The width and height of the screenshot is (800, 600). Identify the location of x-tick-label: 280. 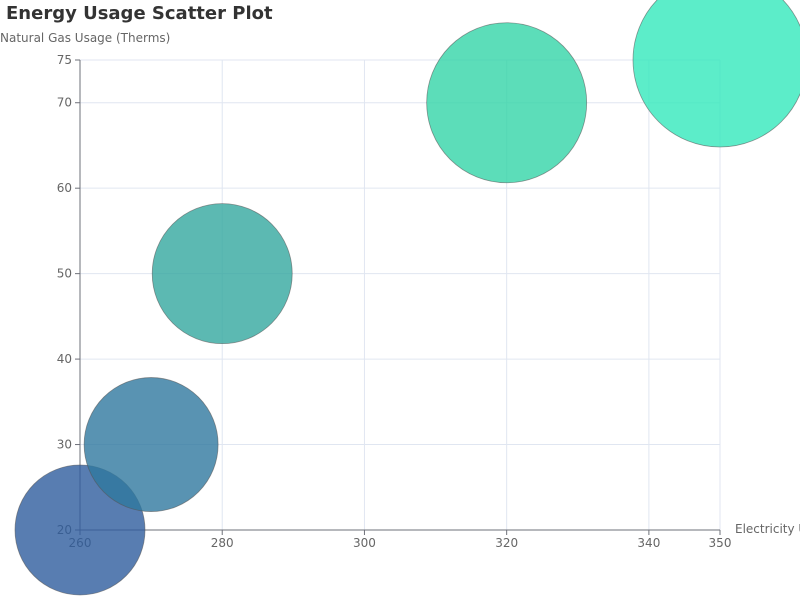
(222, 543).